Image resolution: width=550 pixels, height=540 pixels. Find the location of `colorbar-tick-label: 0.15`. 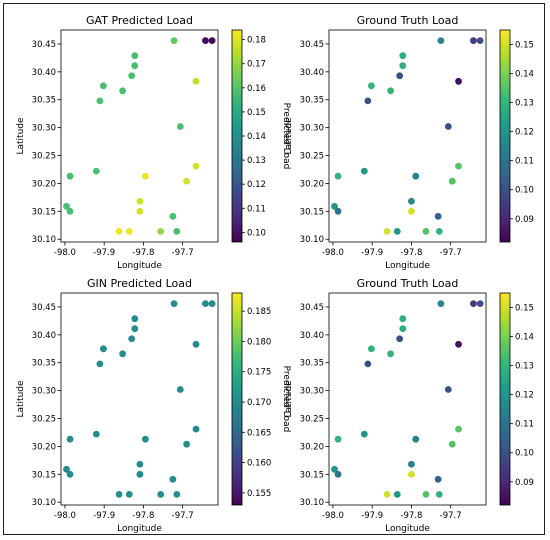

colorbar-tick-label: 0.15 is located at coordinates (524, 309).